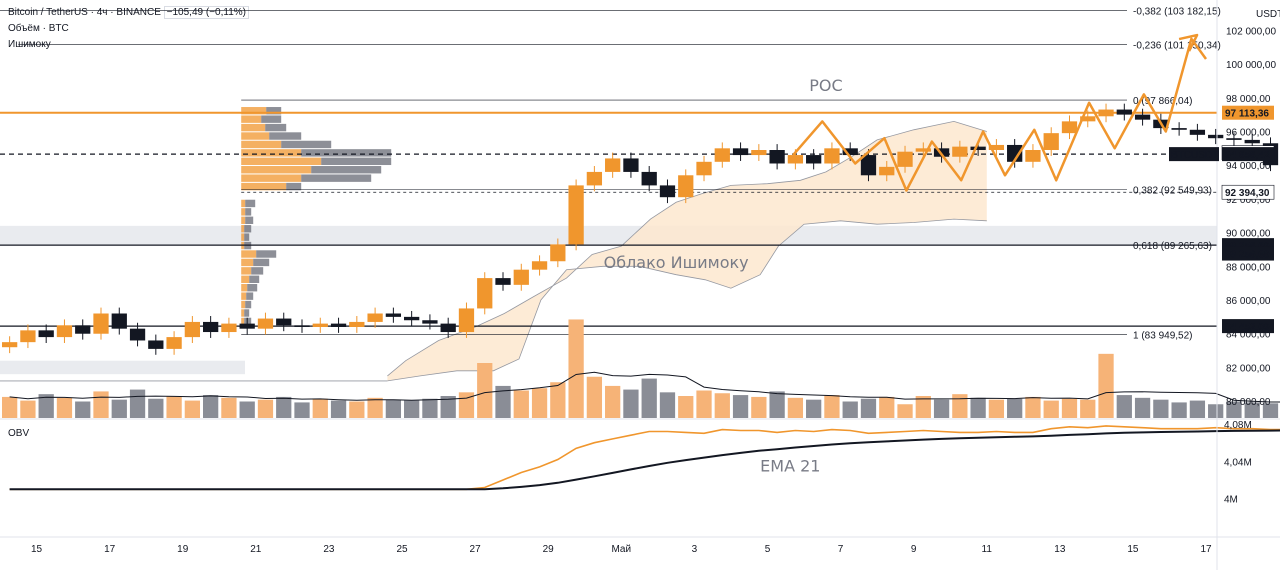 The height and width of the screenshot is (570, 1280). I want to click on time-tick-label: 13, so click(1060, 549).